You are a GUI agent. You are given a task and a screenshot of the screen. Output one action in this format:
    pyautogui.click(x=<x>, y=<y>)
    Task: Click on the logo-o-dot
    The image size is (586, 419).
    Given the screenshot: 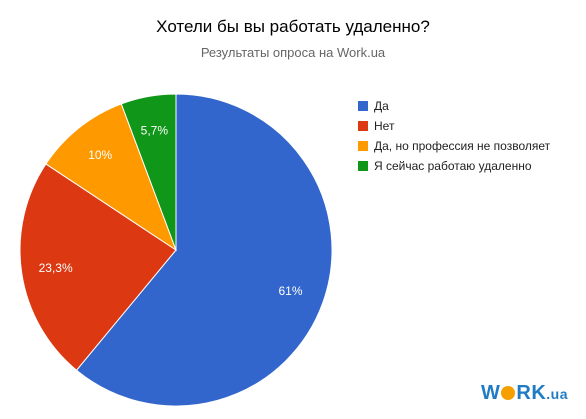 What is the action you would take?
    pyautogui.click(x=508, y=393)
    